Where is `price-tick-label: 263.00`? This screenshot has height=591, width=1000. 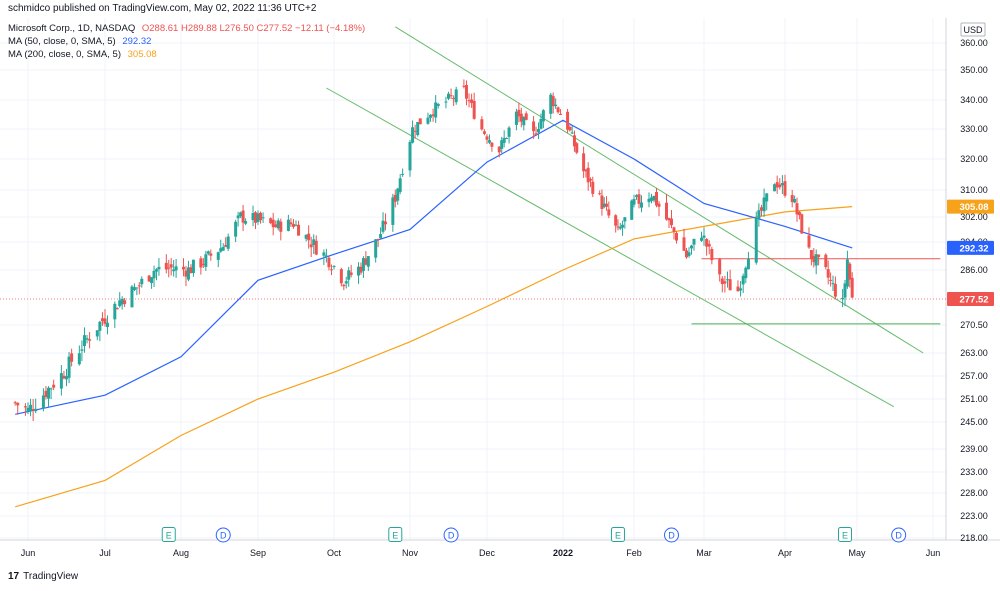 price-tick-label: 263.00 is located at coordinates (974, 353).